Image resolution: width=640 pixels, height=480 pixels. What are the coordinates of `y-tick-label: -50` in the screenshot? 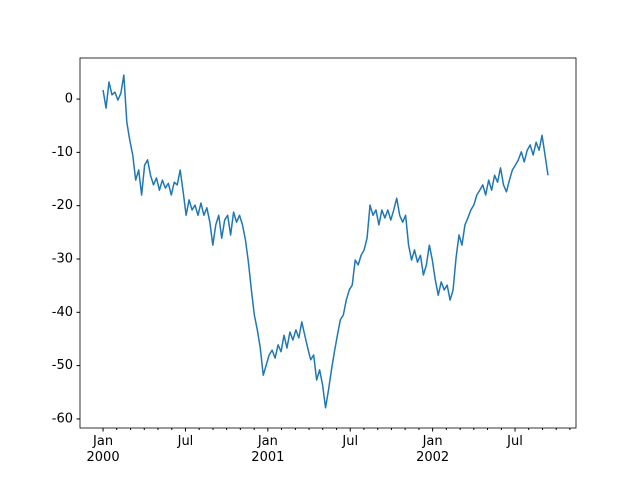 It's located at (62, 365).